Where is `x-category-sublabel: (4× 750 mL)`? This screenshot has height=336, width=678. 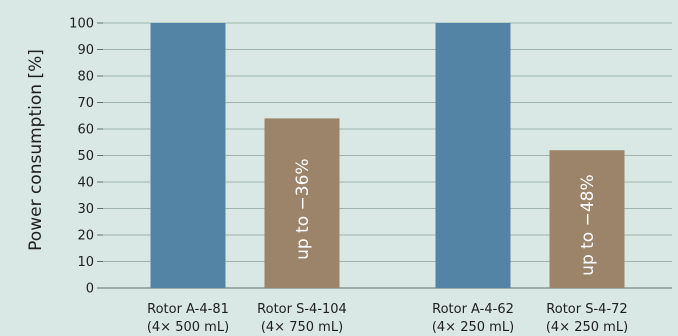 x-category-sublabel: (4× 750 mL) is located at coordinates (302, 327).